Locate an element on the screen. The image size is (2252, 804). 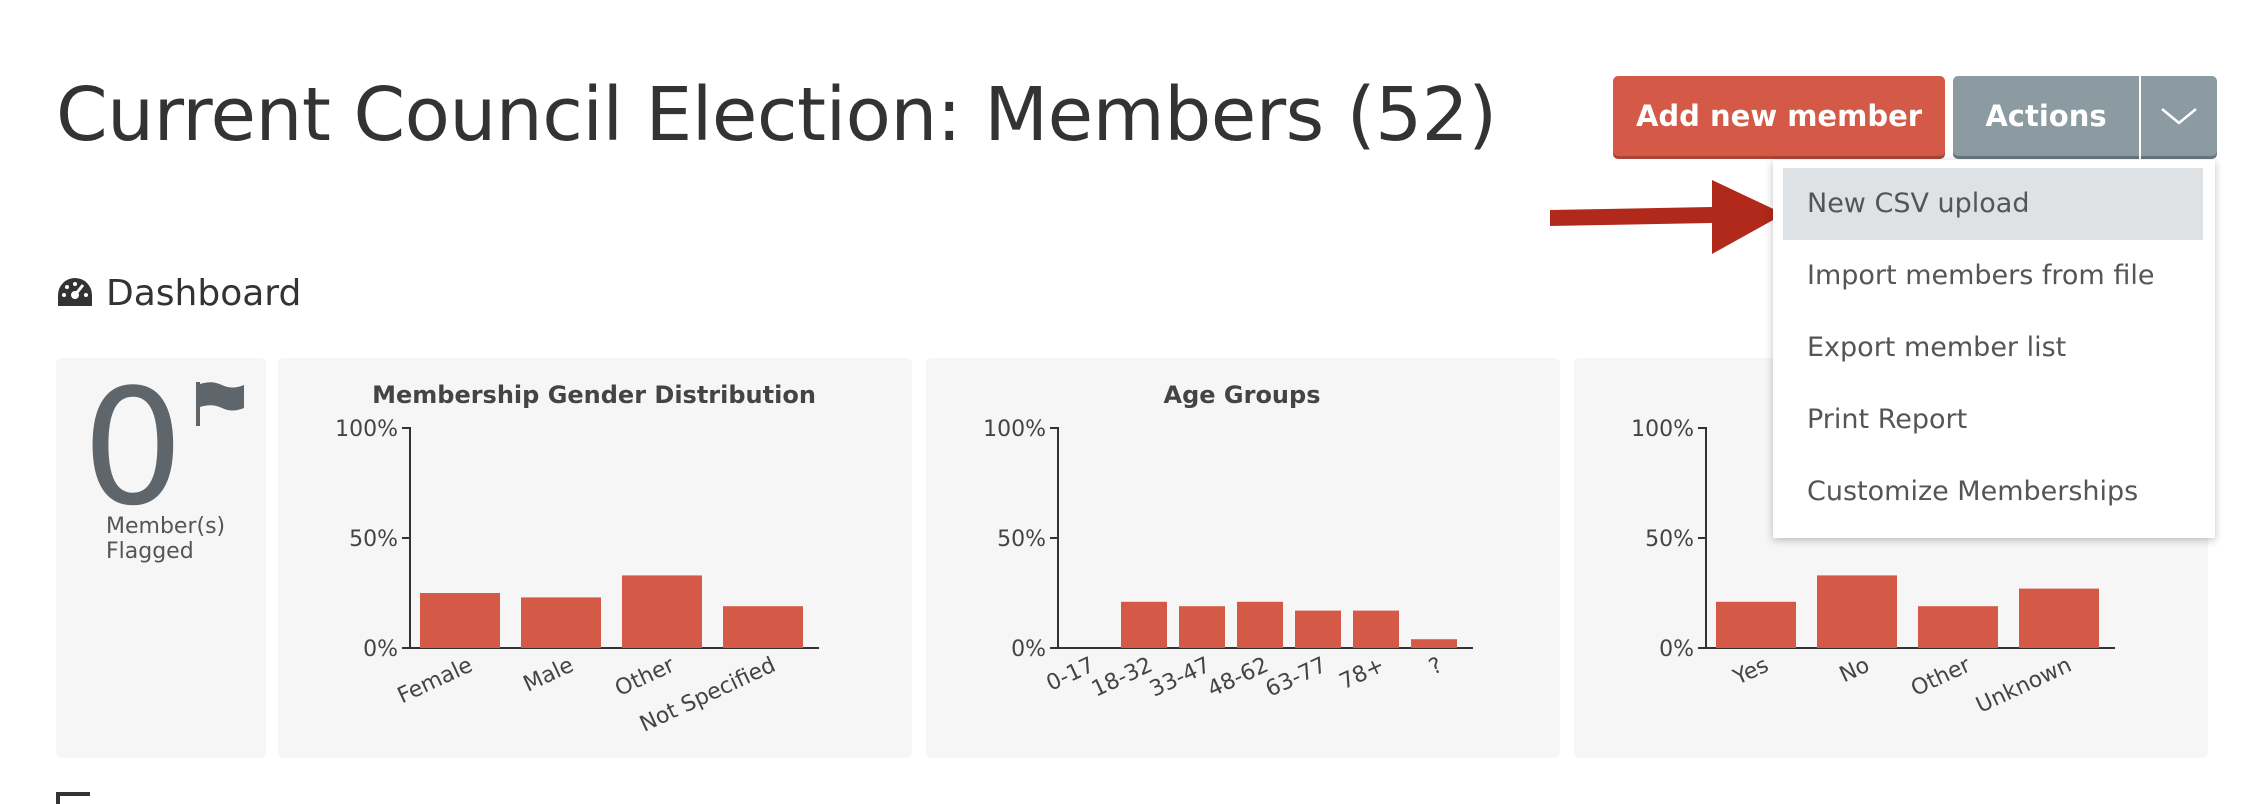
menu-item-new-csv-upload: New CSV upload is located at coordinates (1993, 204).